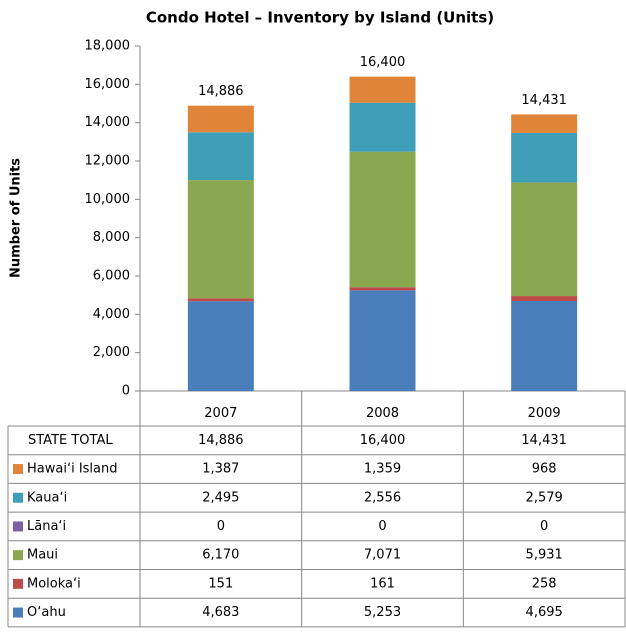 The image size is (626, 636). I want to click on total-label: 16,400, so click(383, 62).